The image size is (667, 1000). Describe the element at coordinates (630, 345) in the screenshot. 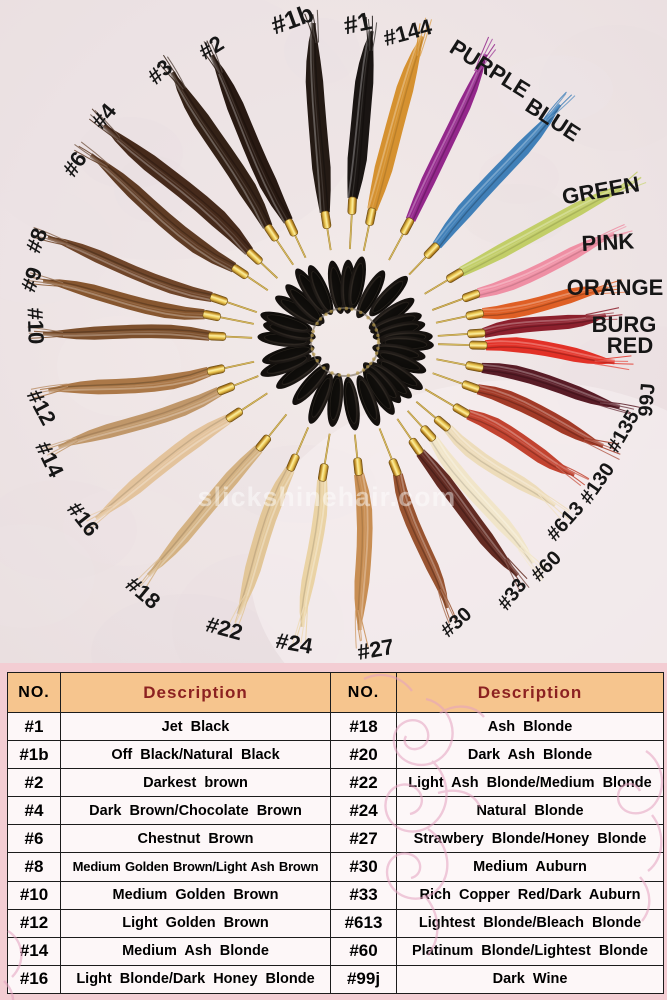

I see `svg-text: RED` at that location.